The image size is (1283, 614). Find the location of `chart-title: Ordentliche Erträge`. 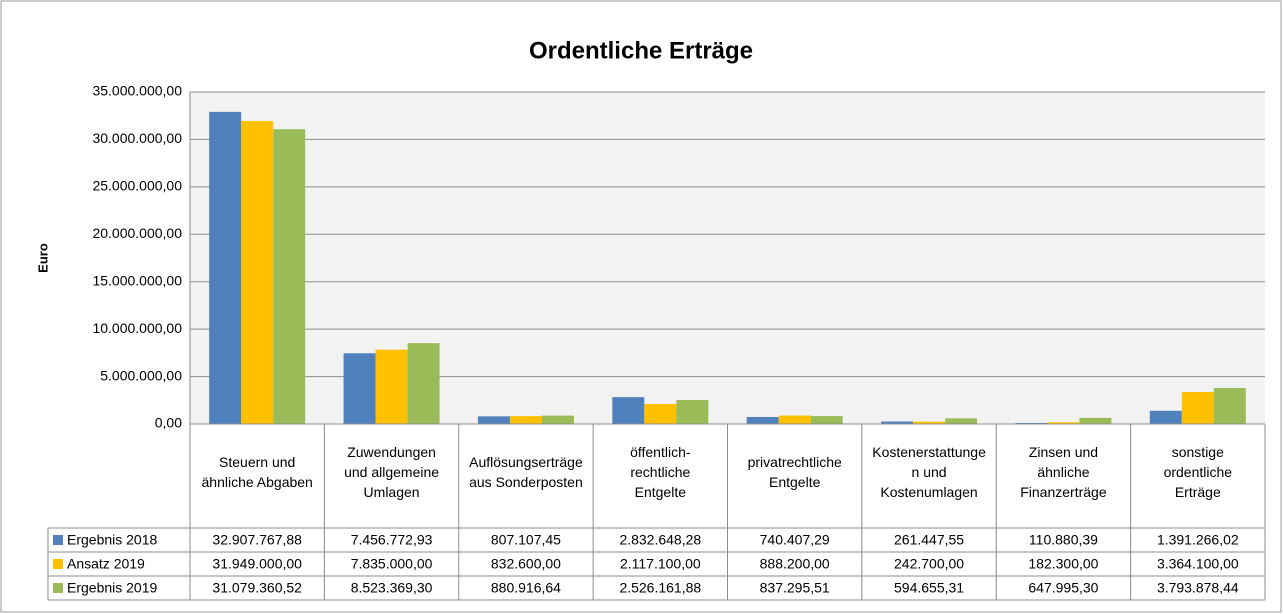

chart-title: Ordentliche Erträge is located at coordinates (641, 50).